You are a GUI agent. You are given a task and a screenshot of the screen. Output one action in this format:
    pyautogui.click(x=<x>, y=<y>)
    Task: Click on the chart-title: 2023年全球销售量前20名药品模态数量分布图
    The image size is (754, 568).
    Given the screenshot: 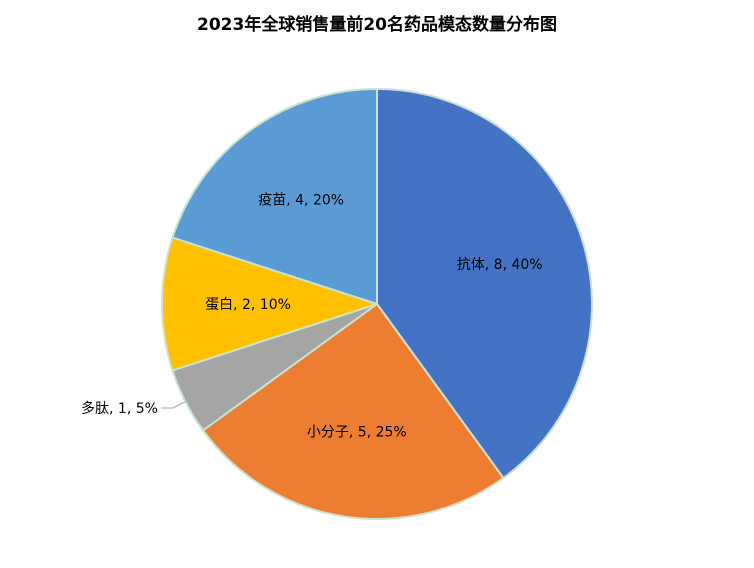 What is the action you would take?
    pyautogui.click(x=377, y=25)
    